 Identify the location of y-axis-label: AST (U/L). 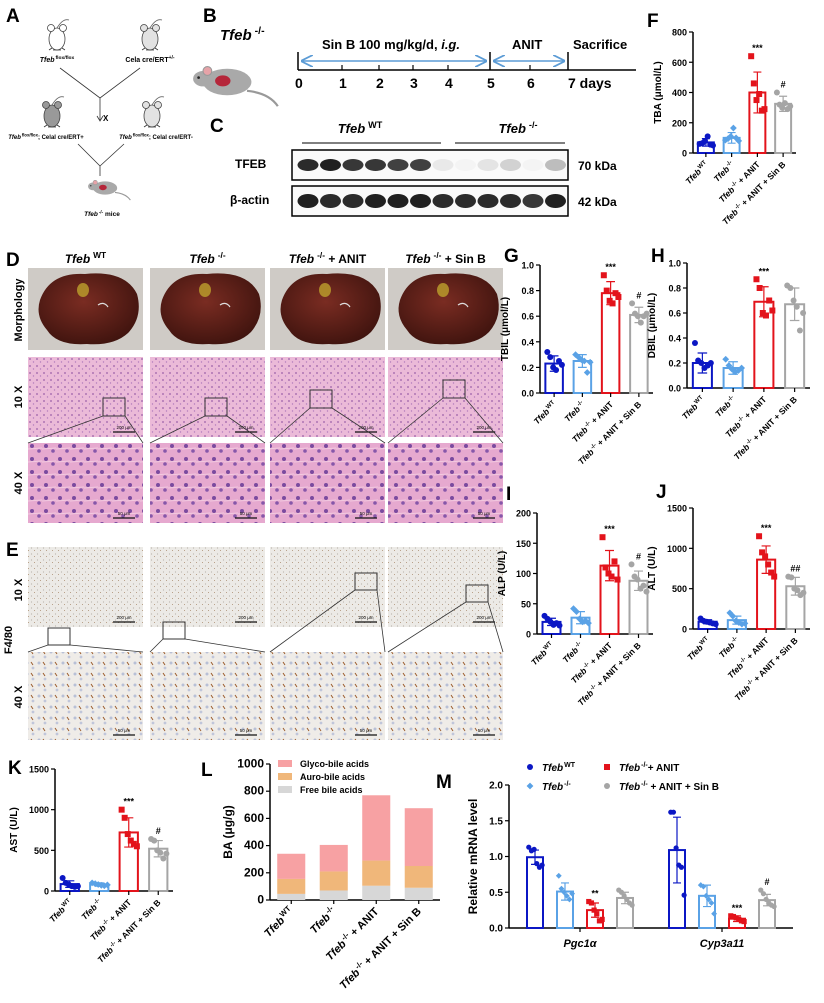
(14, 830).